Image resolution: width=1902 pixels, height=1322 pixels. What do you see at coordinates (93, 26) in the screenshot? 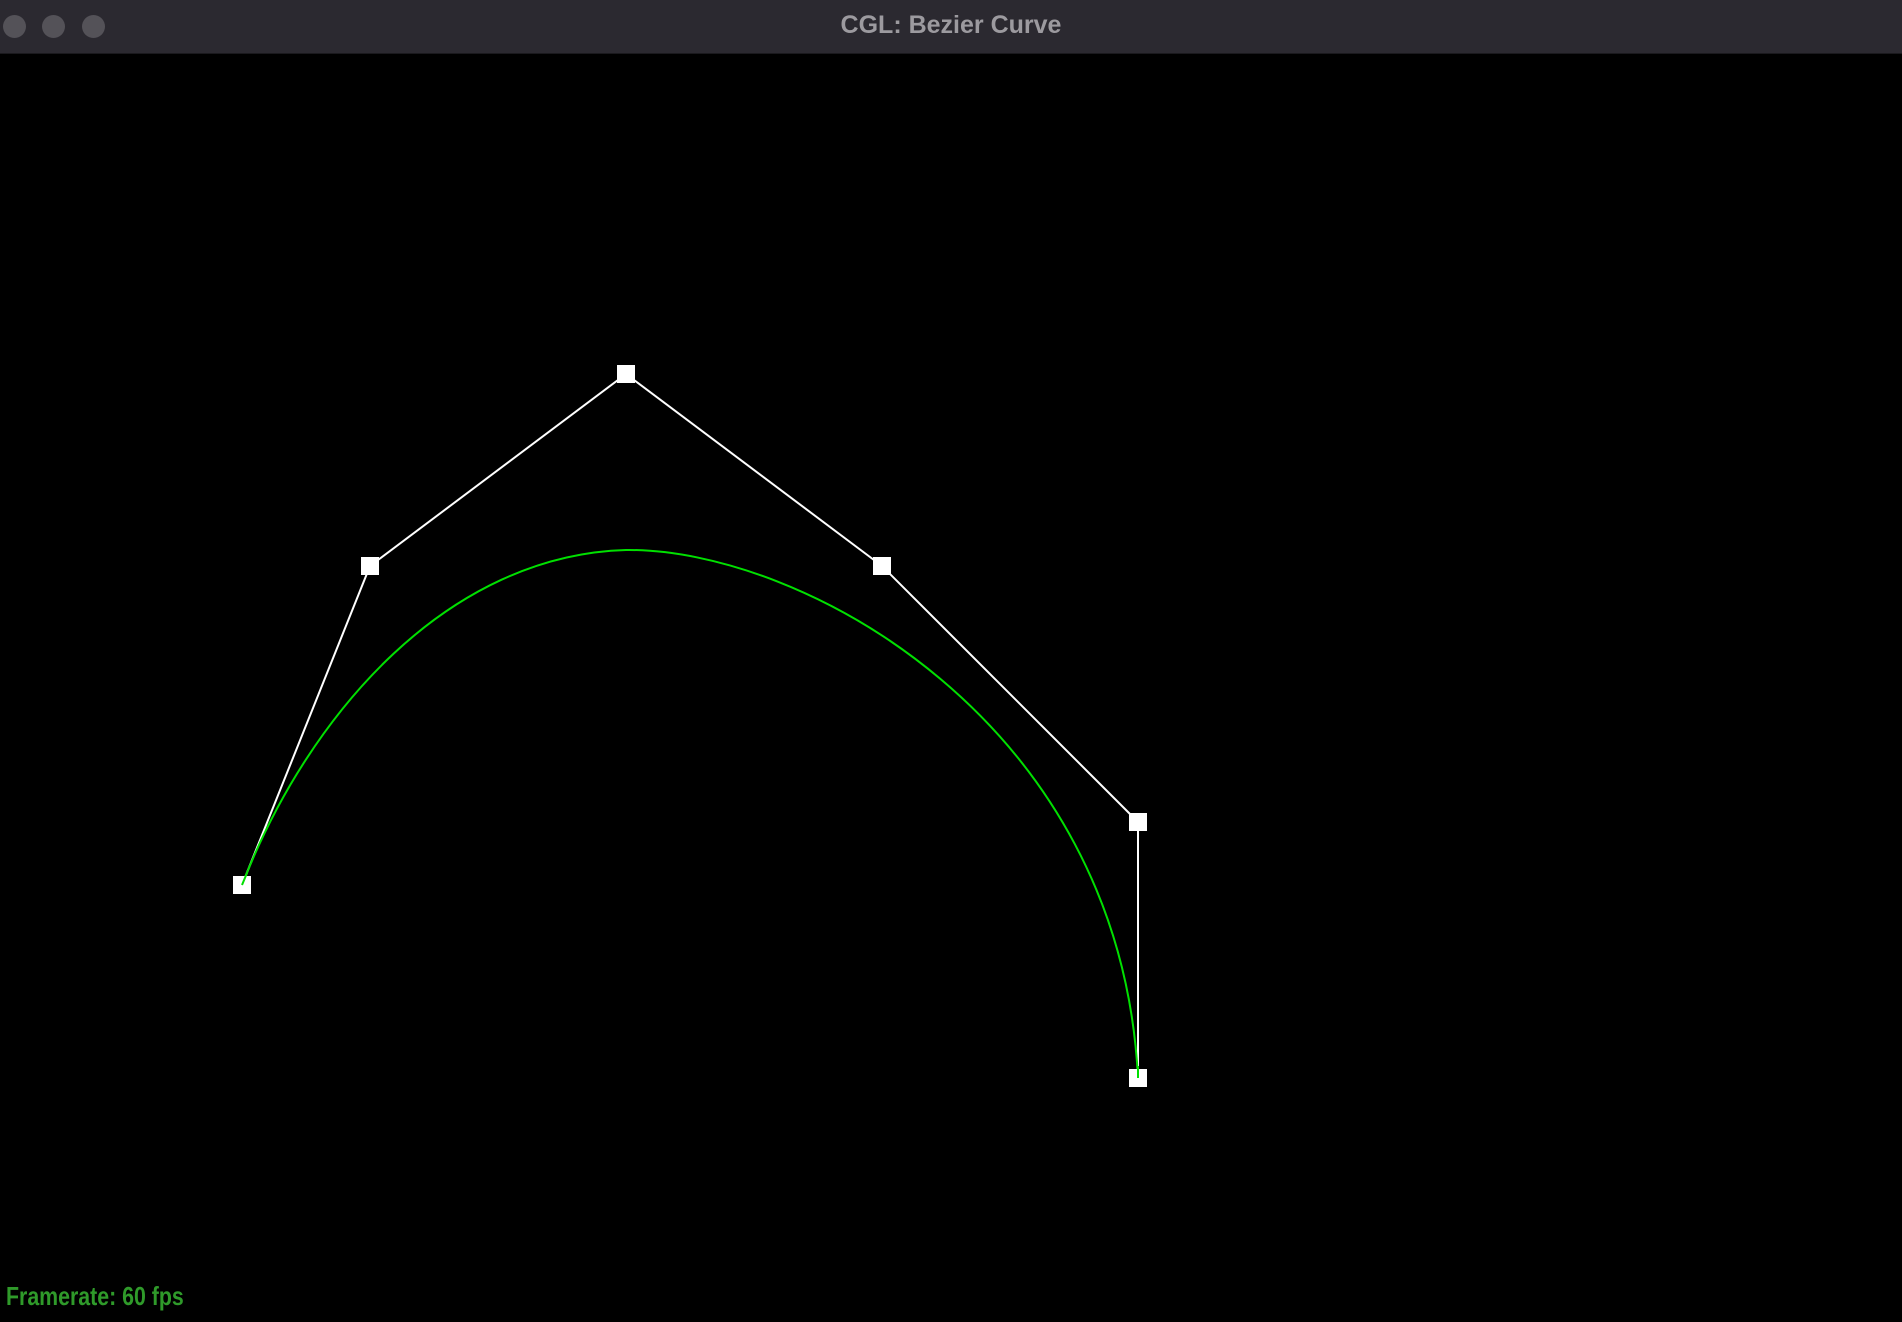
I see `zoom-window-button` at bounding box center [93, 26].